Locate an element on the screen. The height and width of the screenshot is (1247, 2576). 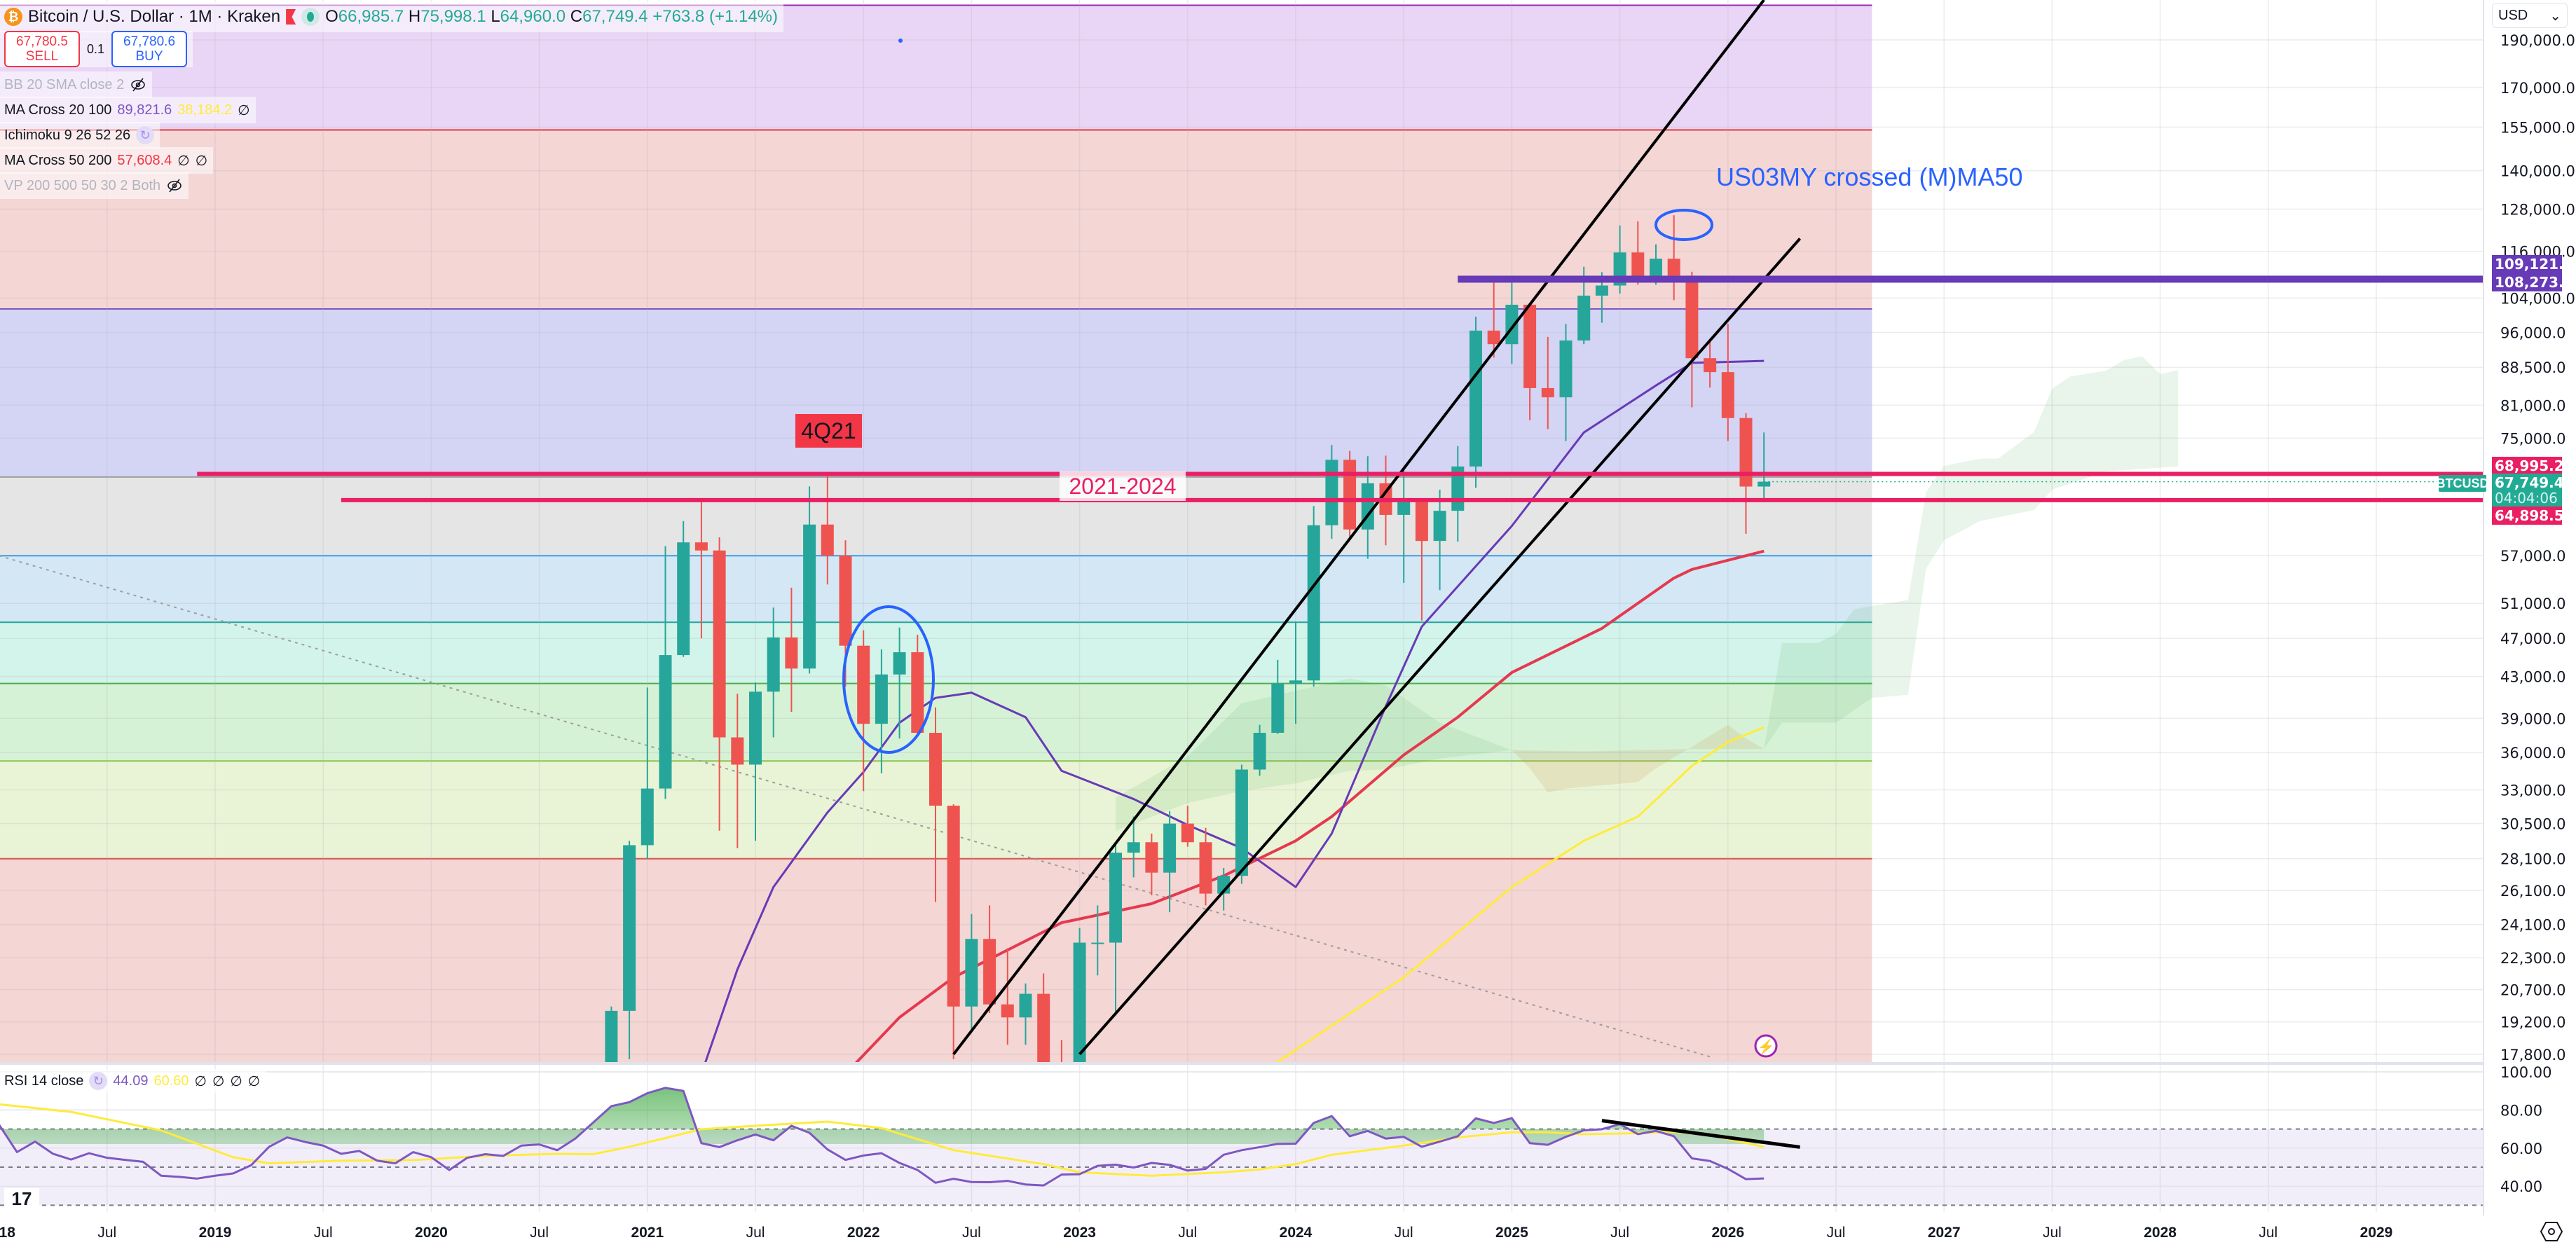
annotation-4q21: 4Q21 is located at coordinates (828, 431).